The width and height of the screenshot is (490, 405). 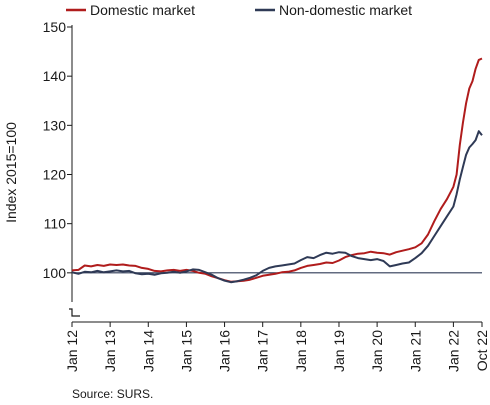 I want to click on axis-break-marker, so click(x=74, y=312).